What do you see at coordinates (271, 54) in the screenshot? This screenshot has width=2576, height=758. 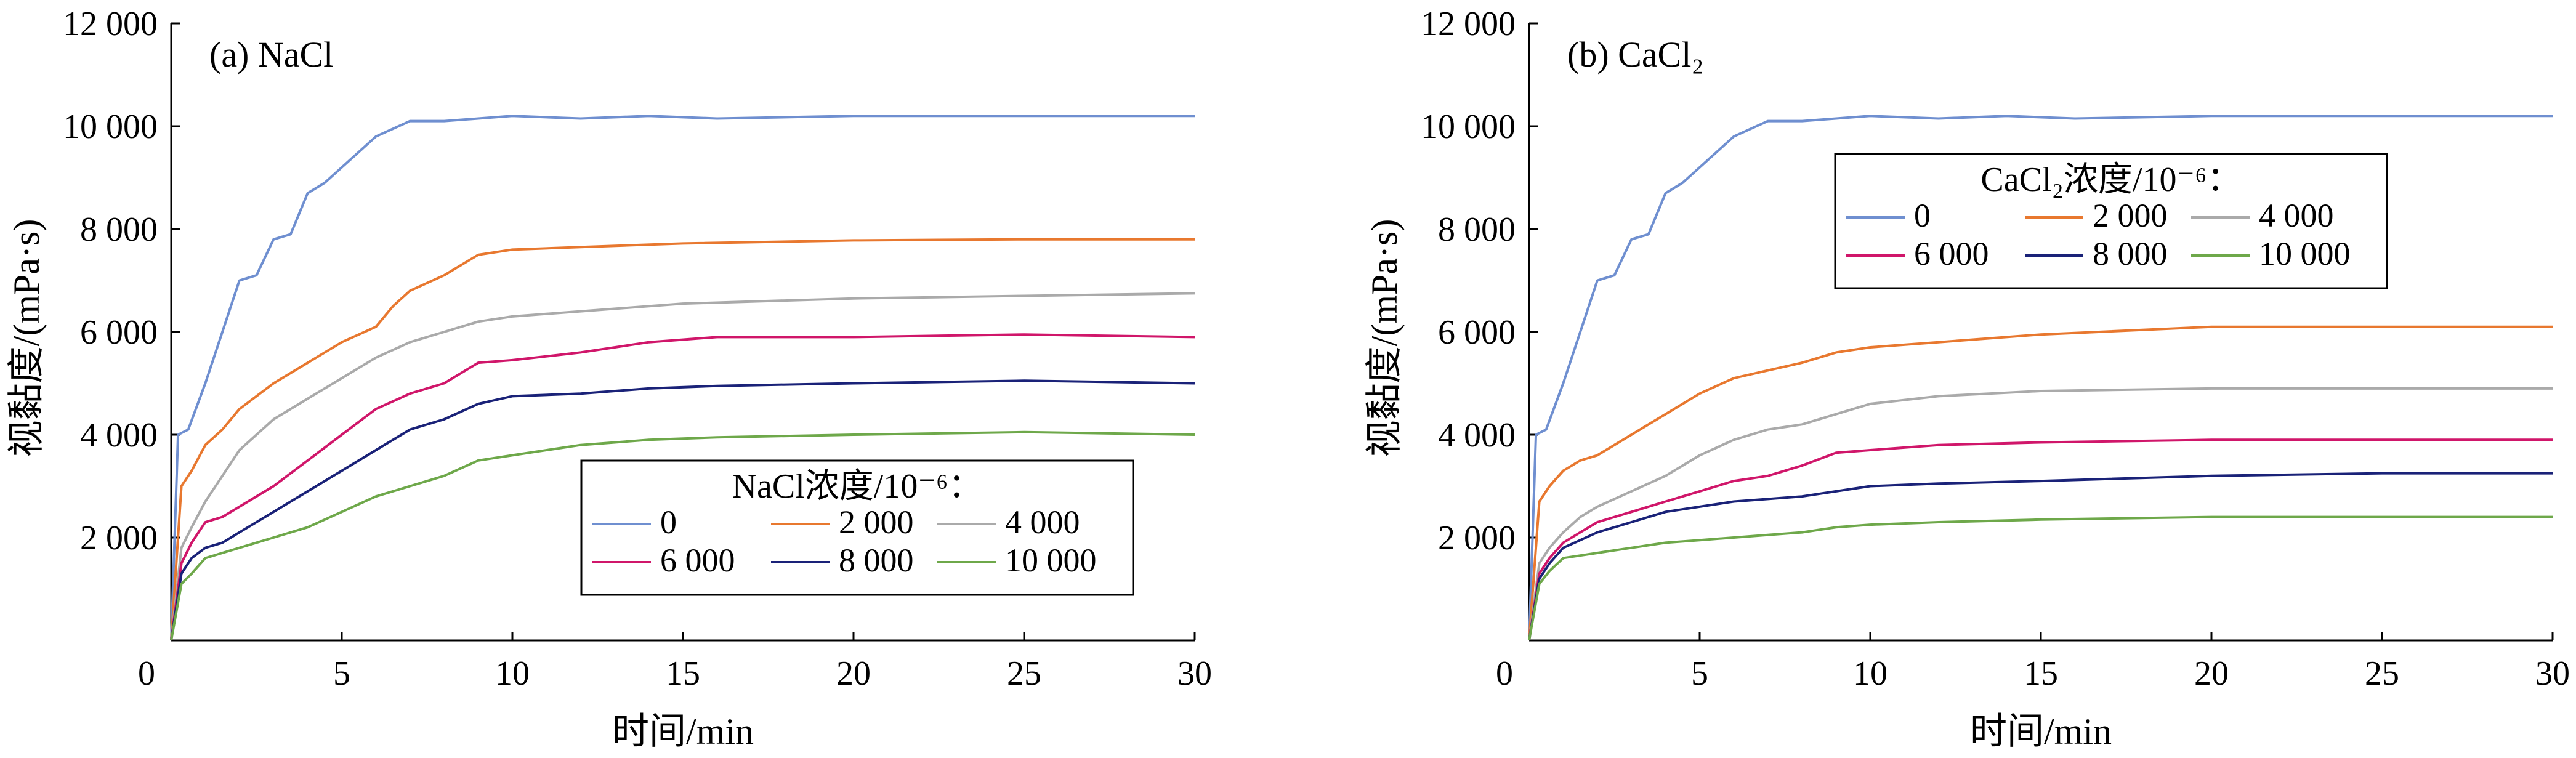 I see `panel-label: (a) NaCl` at bounding box center [271, 54].